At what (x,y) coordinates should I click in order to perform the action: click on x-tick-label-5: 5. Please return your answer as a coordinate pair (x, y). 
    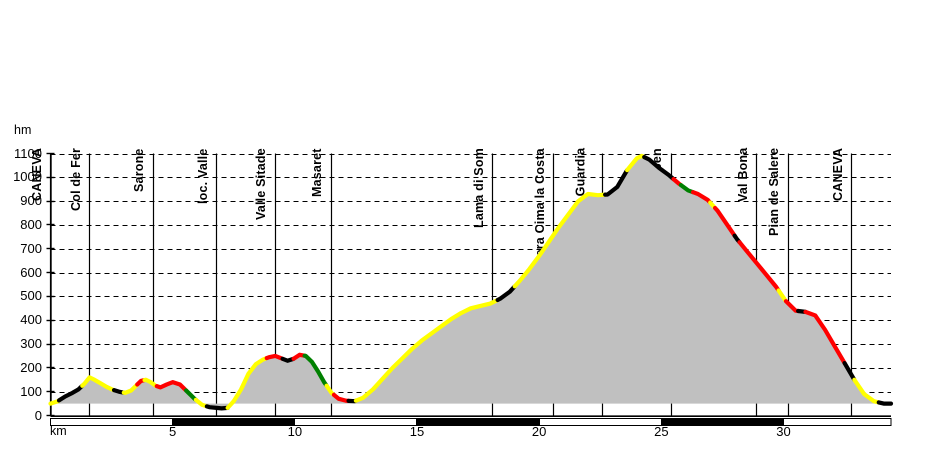
    Looking at the image, I should click on (173, 431).